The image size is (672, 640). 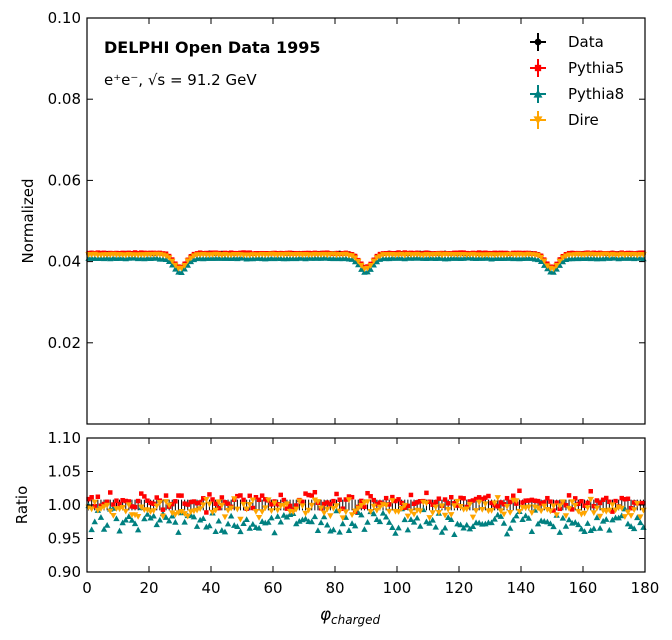 What do you see at coordinates (87, 588) in the screenshot?
I see `x-tick-label: 0` at bounding box center [87, 588].